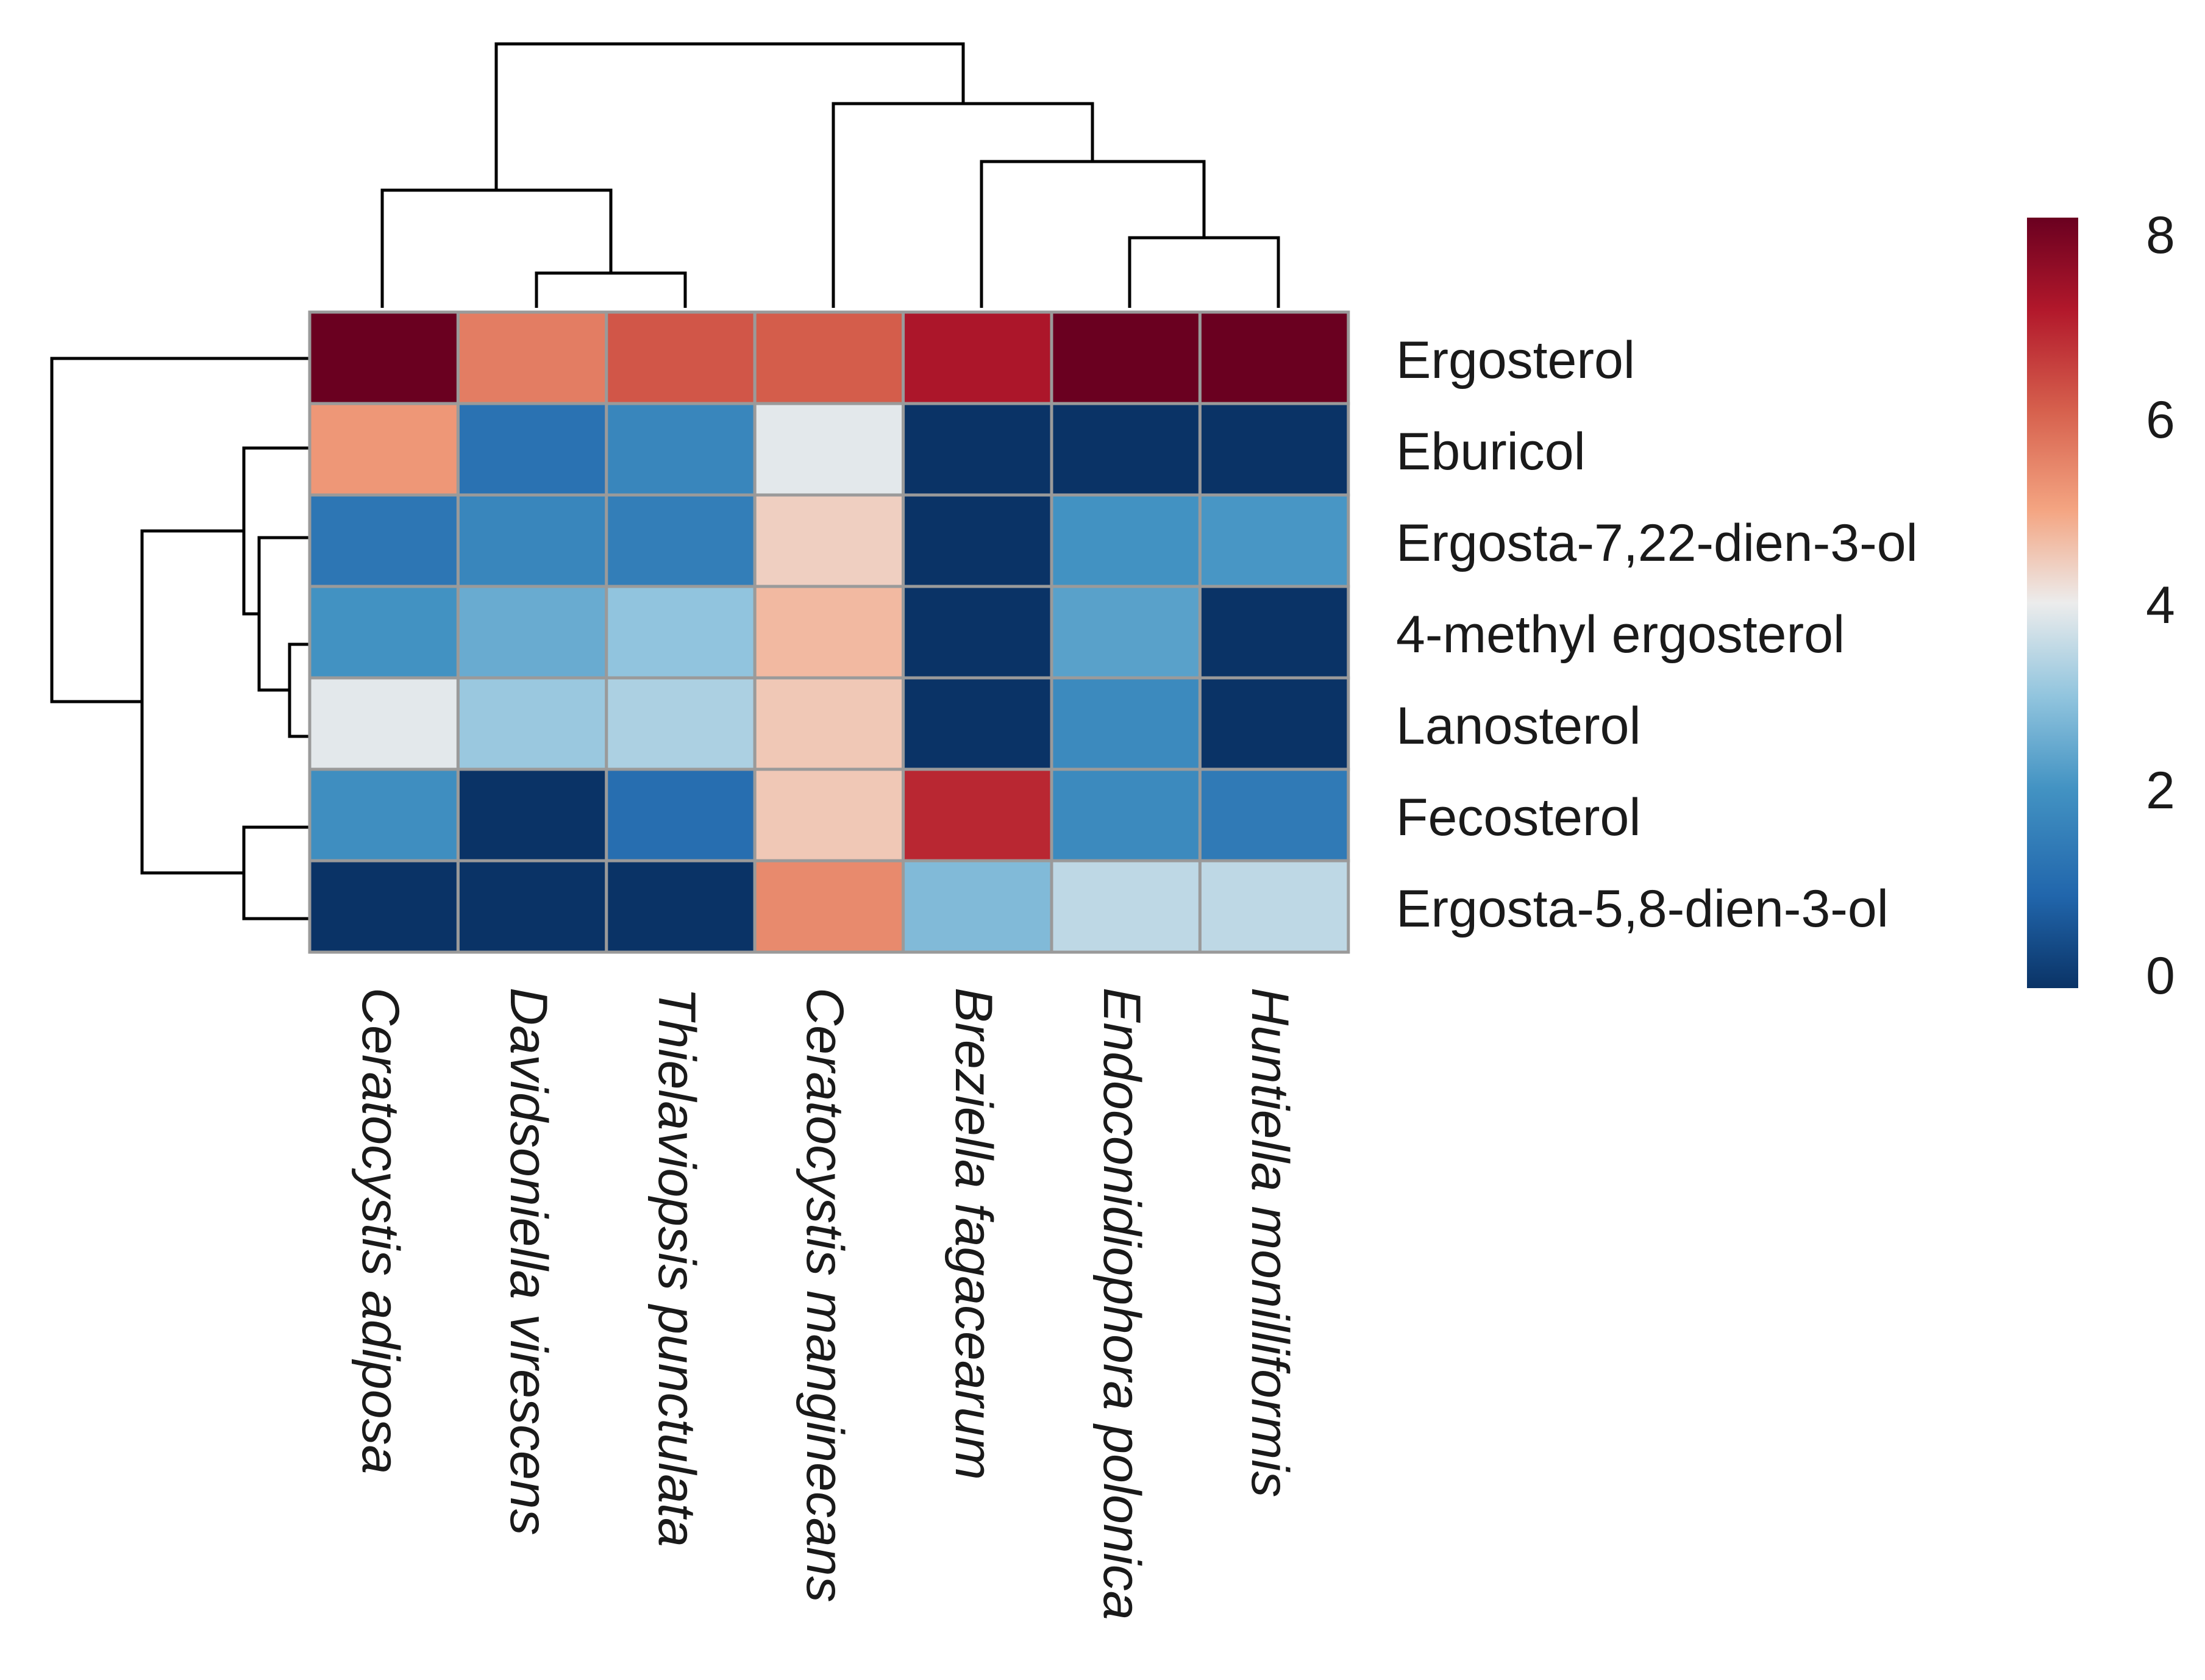  Describe the element at coordinates (1274, 815) in the screenshot. I see `cell-fecosterol-huntiella-monilliformis` at that location.